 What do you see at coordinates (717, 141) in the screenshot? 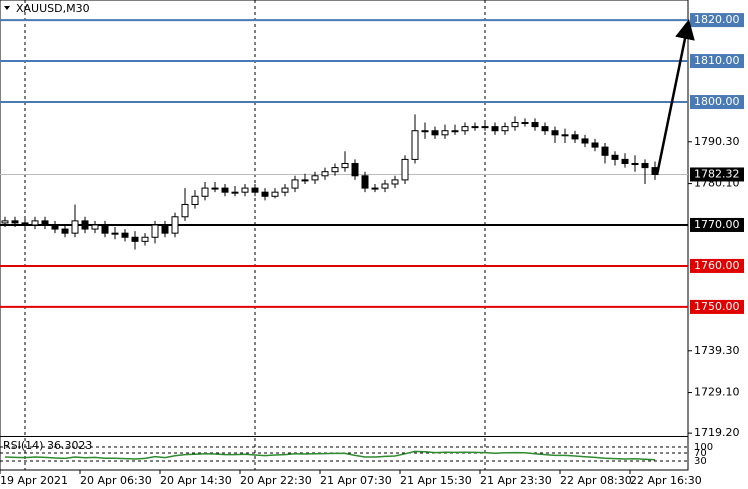
I see `y-tick-label: 1790.30` at bounding box center [717, 141].